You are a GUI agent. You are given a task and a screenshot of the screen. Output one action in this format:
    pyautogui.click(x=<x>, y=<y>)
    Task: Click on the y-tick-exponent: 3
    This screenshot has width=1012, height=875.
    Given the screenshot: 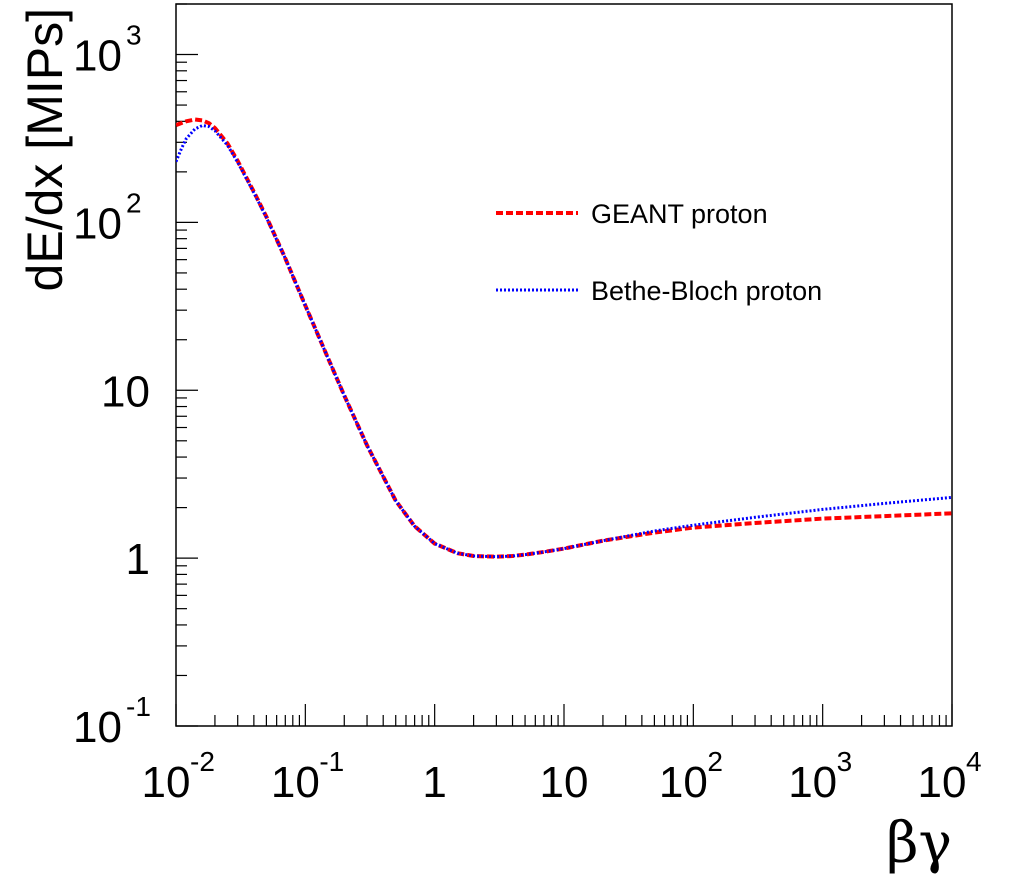 What is the action you would take?
    pyautogui.click(x=134, y=35)
    